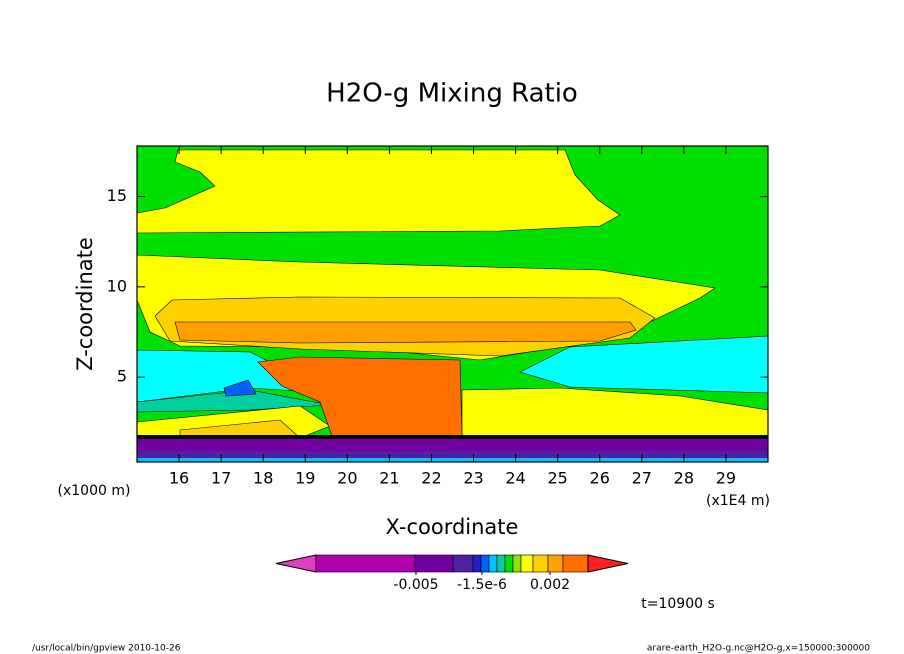 Image resolution: width=904 pixels, height=654 pixels. I want to click on x-tick-label: 22, so click(431, 478).